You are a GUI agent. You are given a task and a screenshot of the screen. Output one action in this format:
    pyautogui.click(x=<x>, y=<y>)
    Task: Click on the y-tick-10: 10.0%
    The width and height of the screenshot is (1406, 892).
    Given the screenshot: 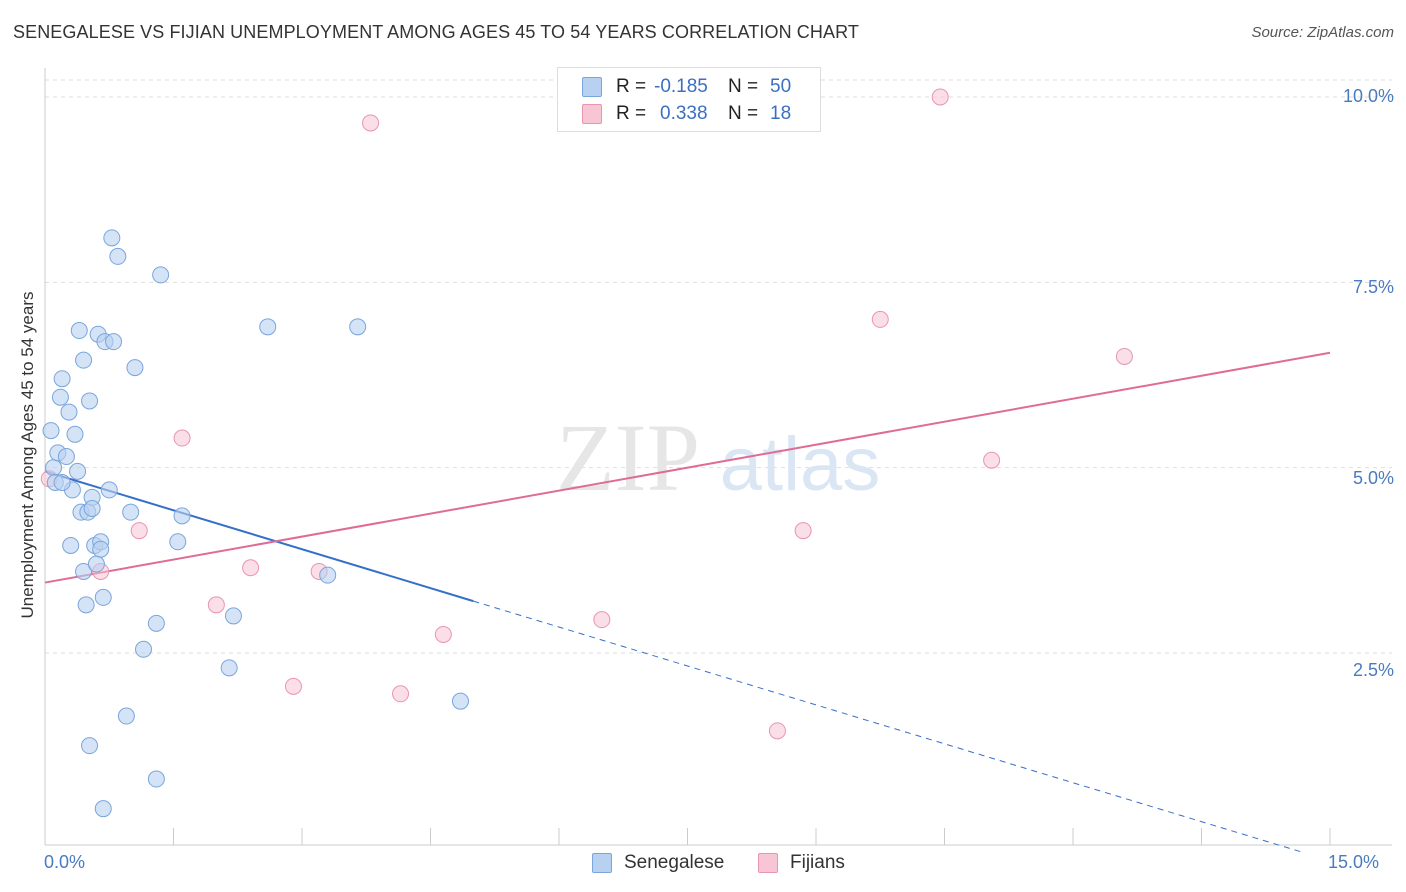 What is the action you would take?
    pyautogui.click(x=1368, y=96)
    